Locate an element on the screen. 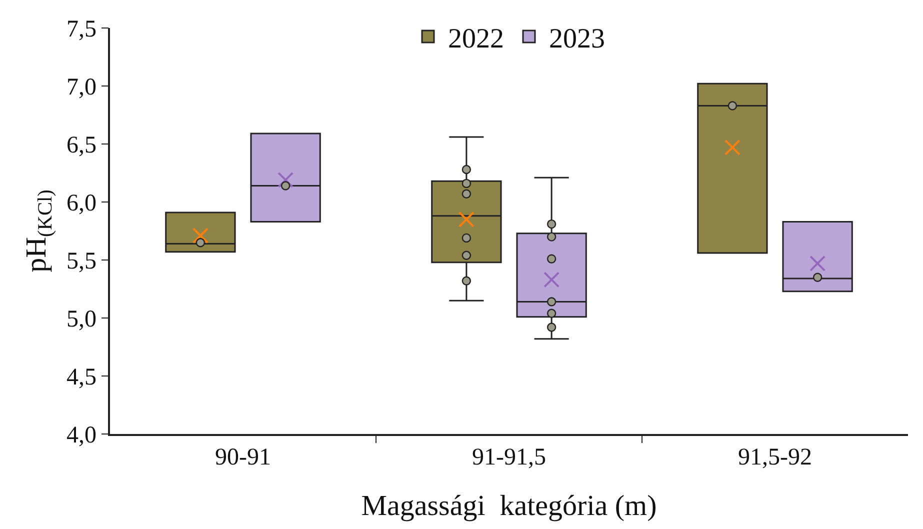 Image resolution: width=923 pixels, height=529 pixels. y-tick-label: 5,5 is located at coordinates (81, 261).